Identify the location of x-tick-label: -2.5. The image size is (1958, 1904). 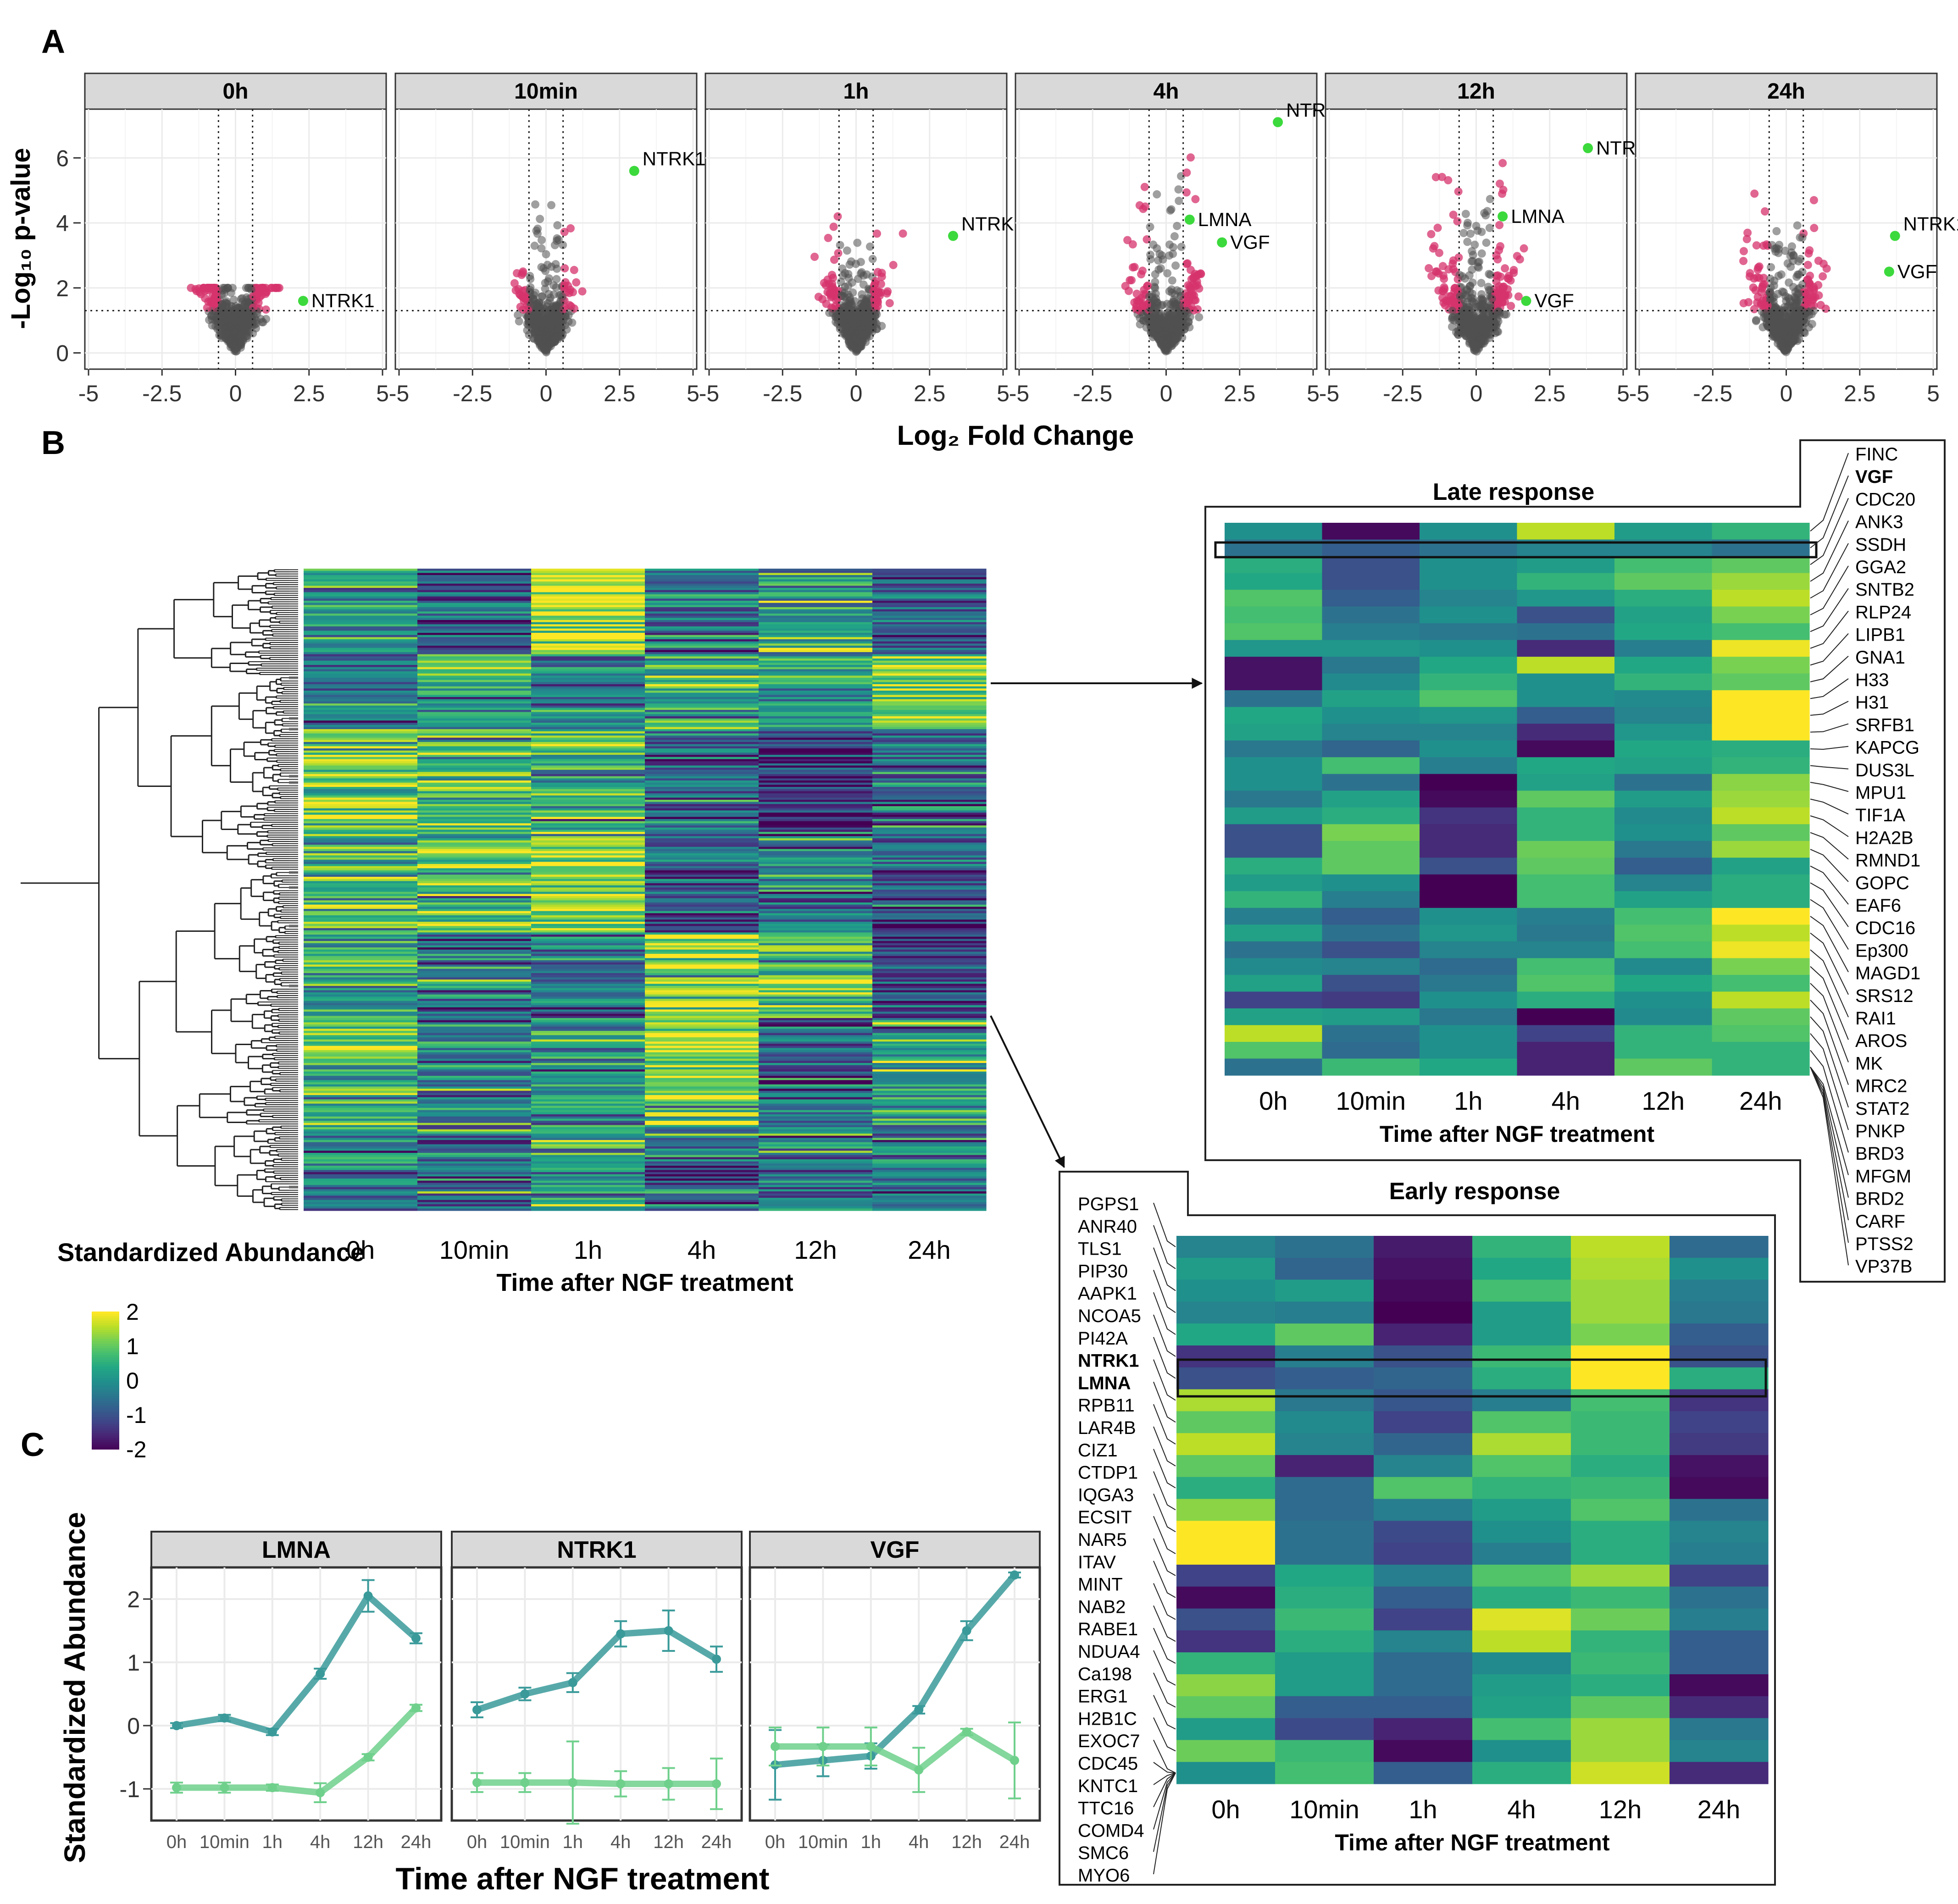
(162, 393).